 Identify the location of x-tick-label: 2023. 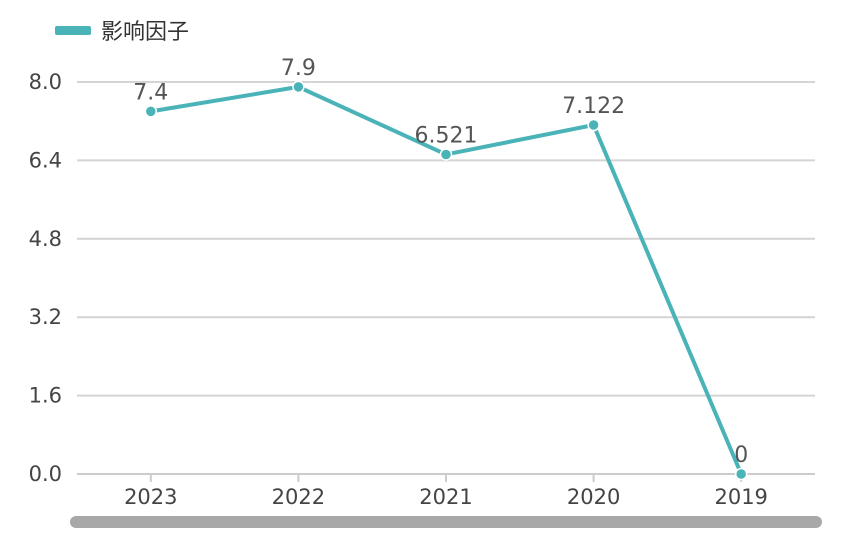
(150, 497).